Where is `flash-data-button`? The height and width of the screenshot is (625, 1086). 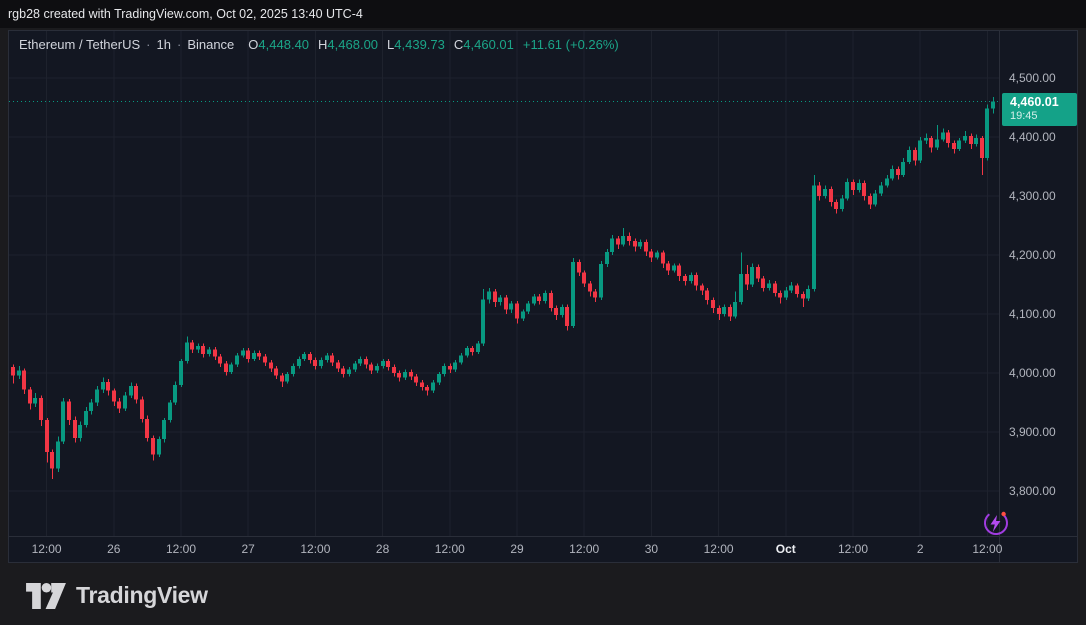 flash-data-button is located at coordinates (996, 523).